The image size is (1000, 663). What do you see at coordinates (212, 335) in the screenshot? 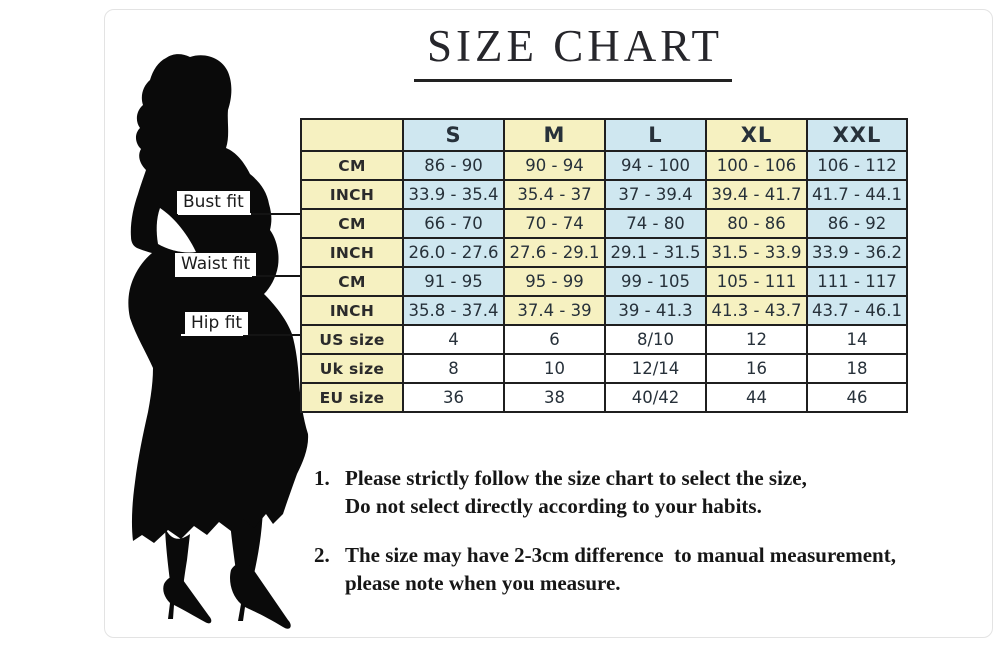
I see `hip-pointer-line-white` at bounding box center [212, 335].